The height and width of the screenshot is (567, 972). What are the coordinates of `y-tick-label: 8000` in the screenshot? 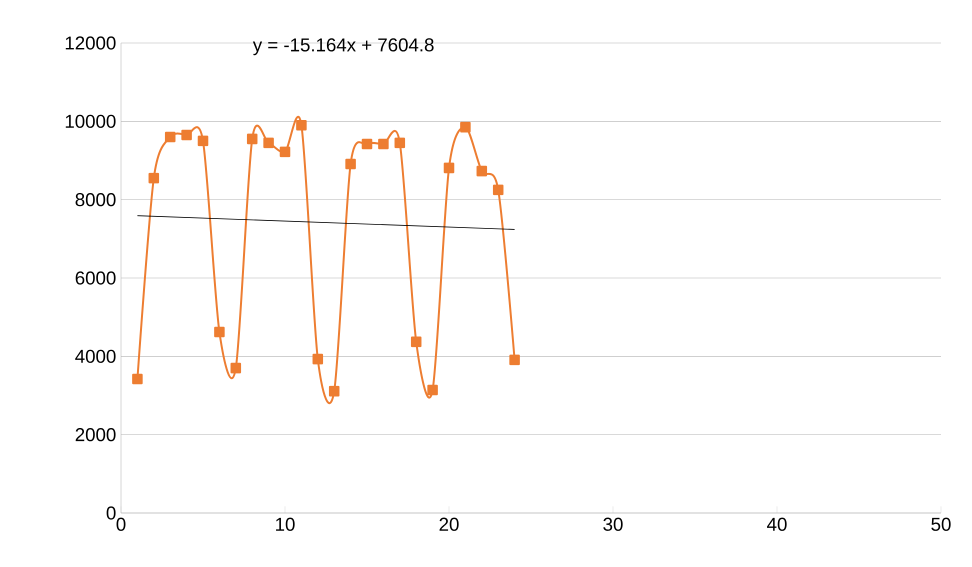 It's located at (96, 199).